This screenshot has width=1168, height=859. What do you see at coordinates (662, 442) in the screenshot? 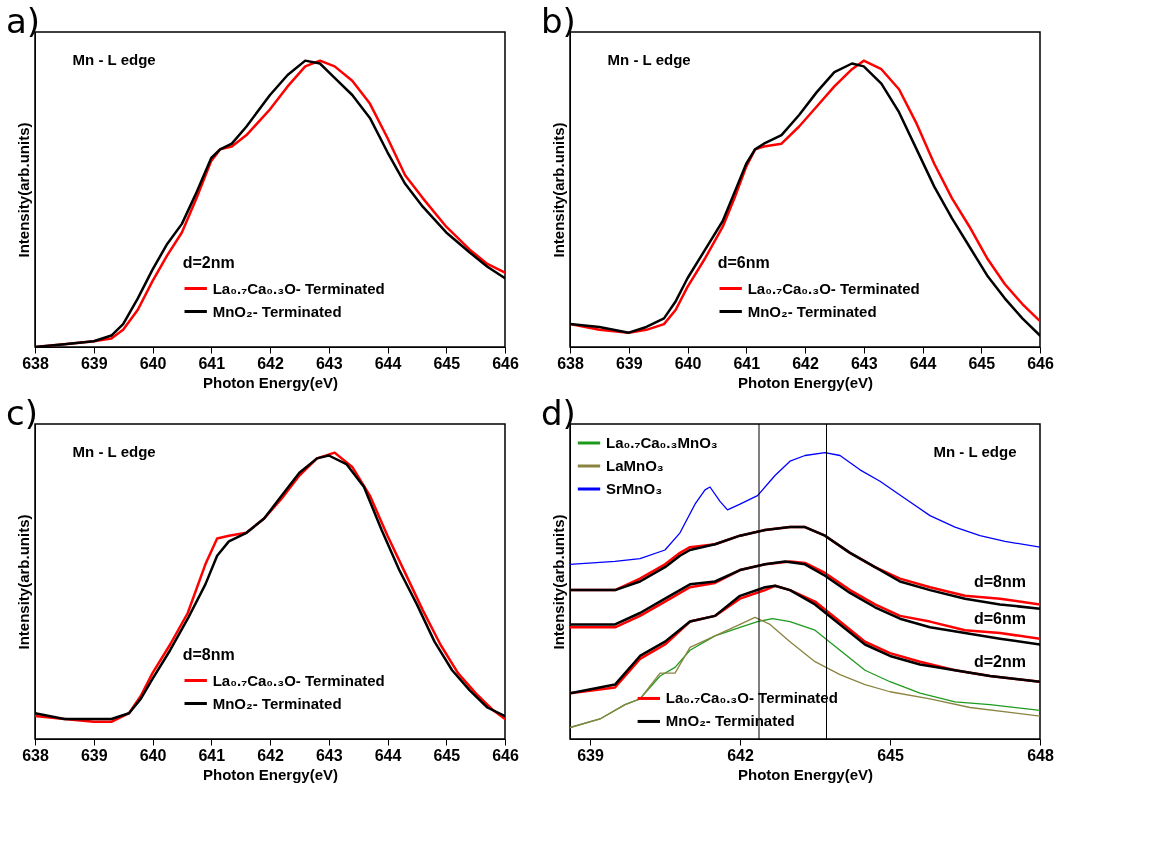
I see `legend-label: La₀.₇Ca₀.₃MnO₃` at bounding box center [662, 442].